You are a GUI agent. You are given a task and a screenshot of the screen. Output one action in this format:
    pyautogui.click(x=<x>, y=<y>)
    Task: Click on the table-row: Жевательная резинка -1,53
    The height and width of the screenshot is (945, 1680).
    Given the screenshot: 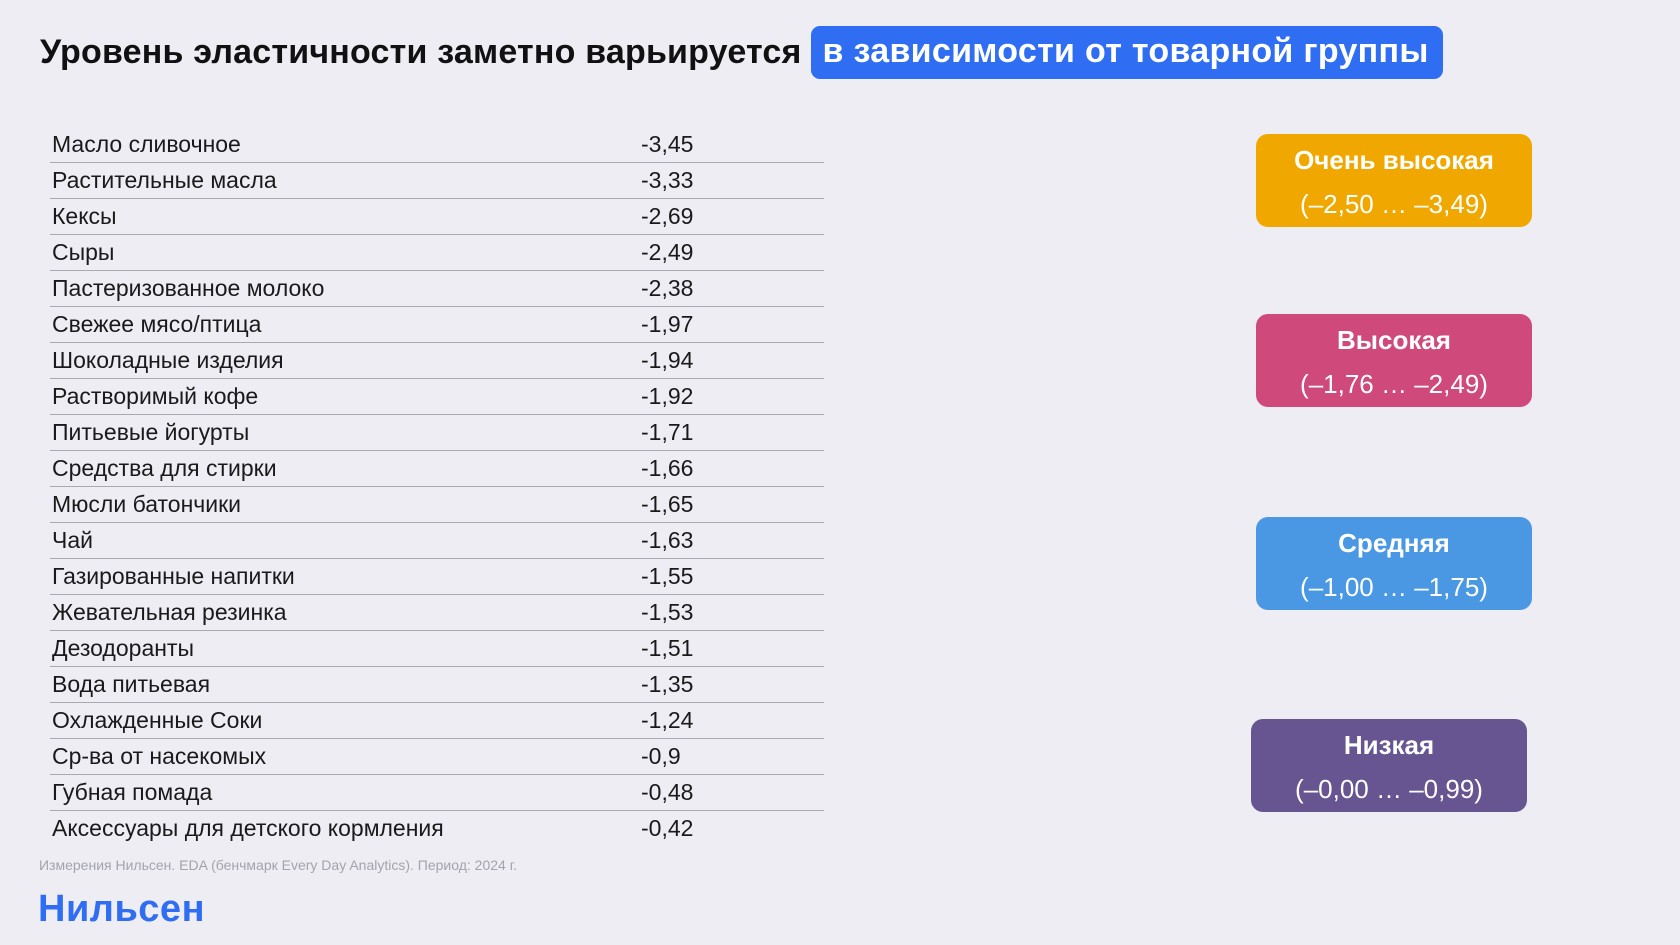 What is the action you would take?
    pyautogui.click(x=437, y=613)
    